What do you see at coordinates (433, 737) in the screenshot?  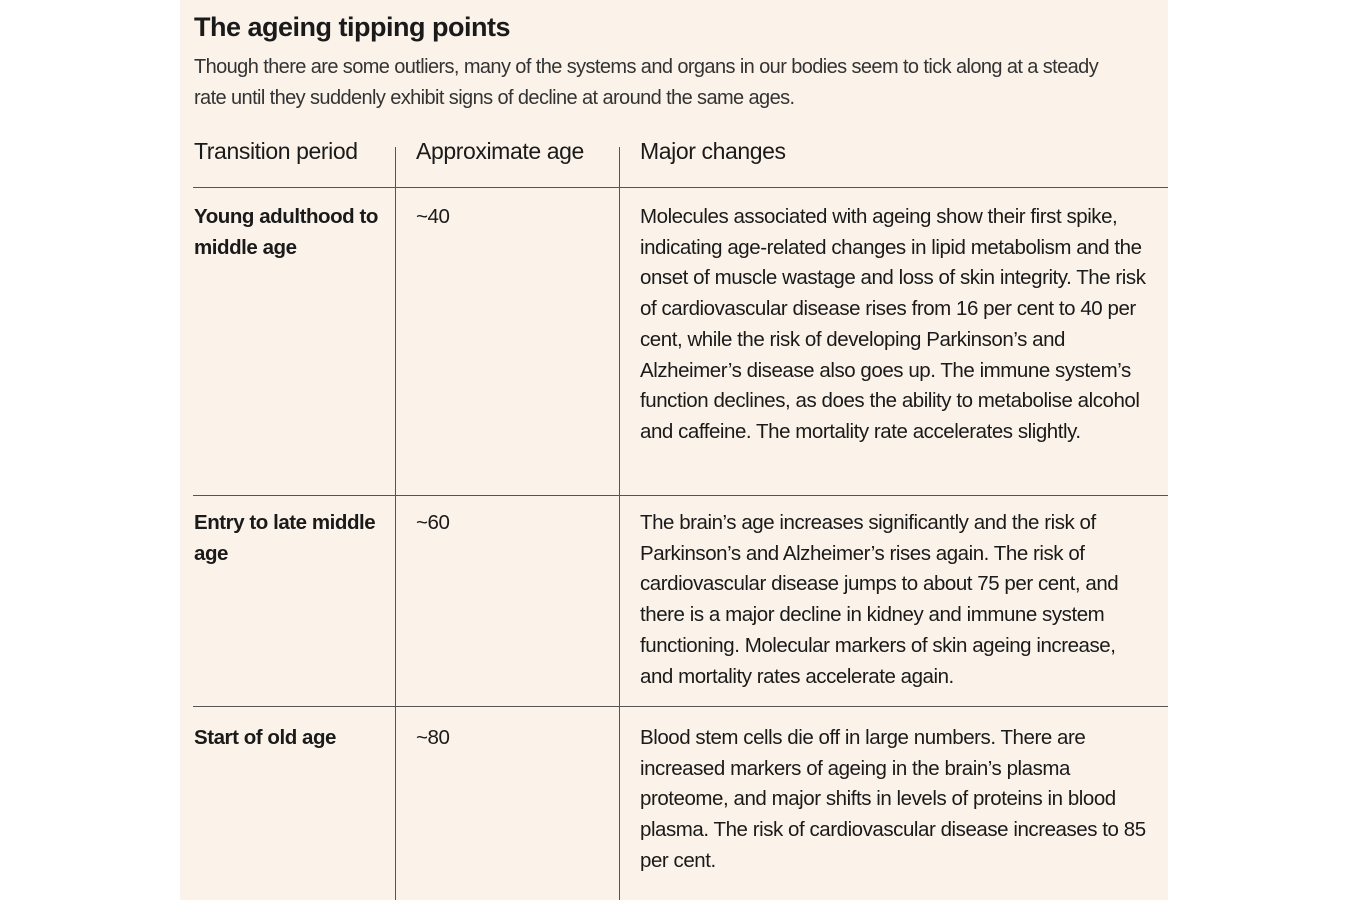 I see `age-cell: ~80` at bounding box center [433, 737].